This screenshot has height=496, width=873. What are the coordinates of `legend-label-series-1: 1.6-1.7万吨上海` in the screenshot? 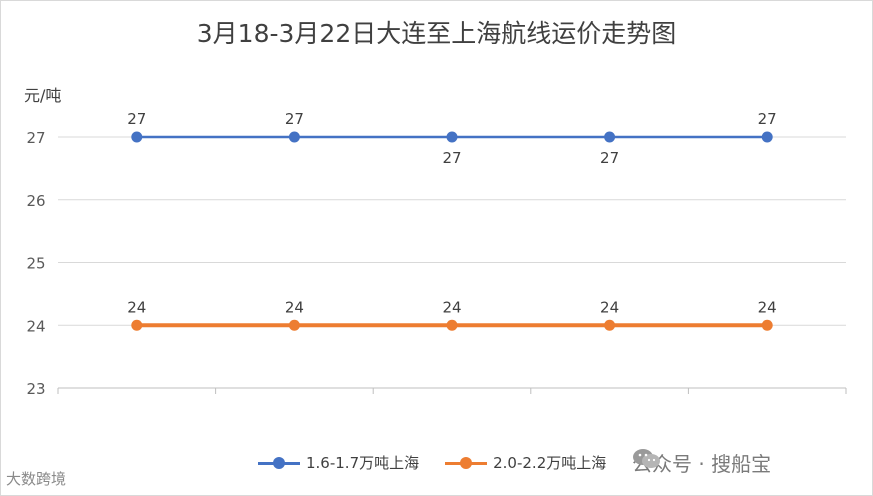 It's located at (363, 463).